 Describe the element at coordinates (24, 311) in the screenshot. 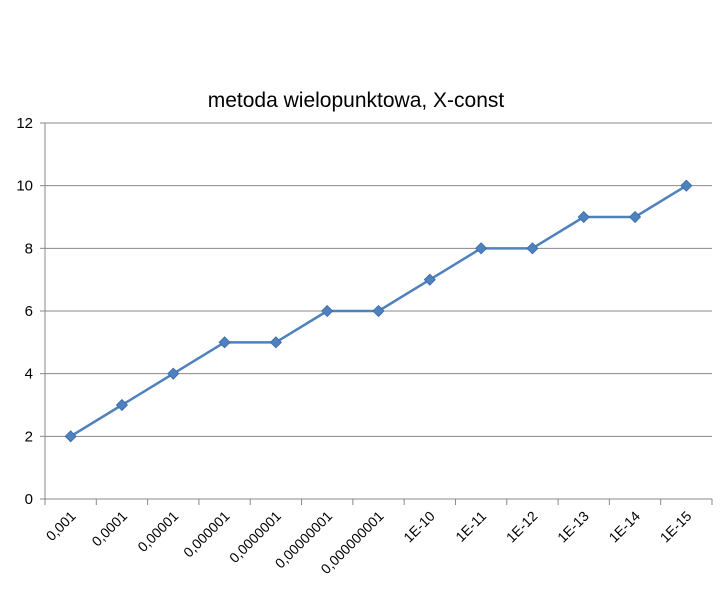

I see `y-axis-ticks: 0 2 4 6 8 10 12` at that location.